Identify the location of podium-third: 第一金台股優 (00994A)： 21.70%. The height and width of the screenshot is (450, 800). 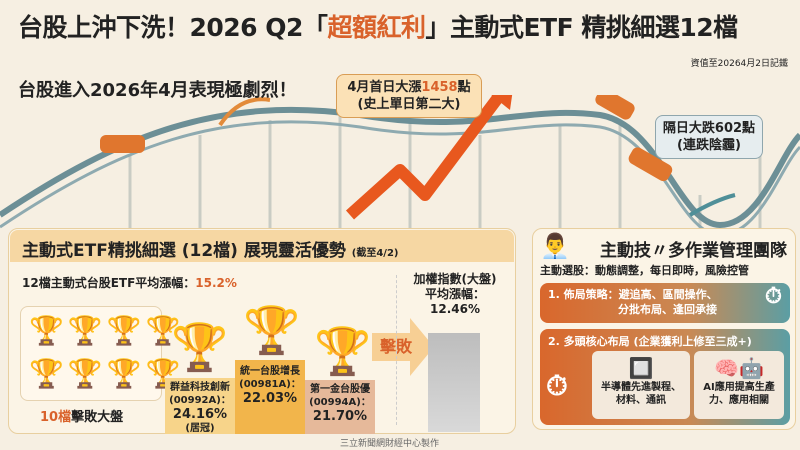
(340, 407).